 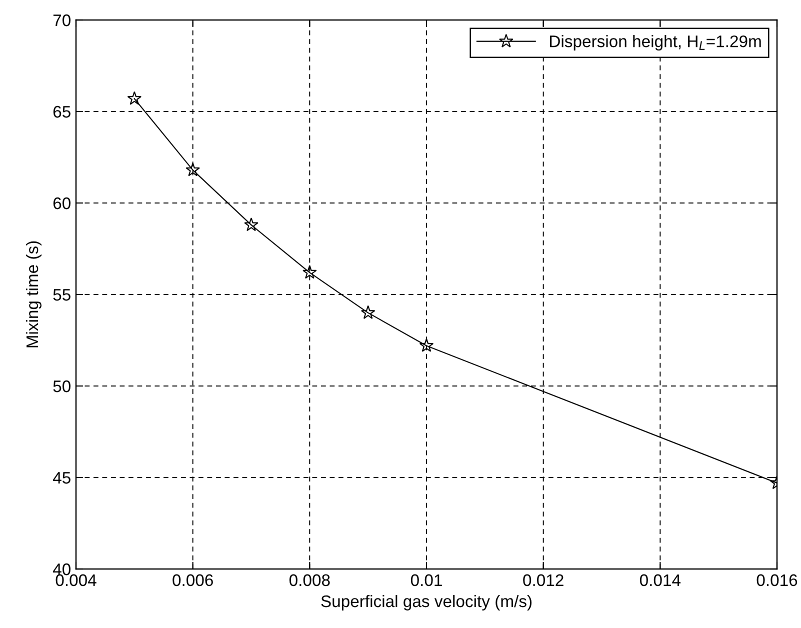 What do you see at coordinates (61, 569) in the screenshot?
I see `y-tick-label: 40` at bounding box center [61, 569].